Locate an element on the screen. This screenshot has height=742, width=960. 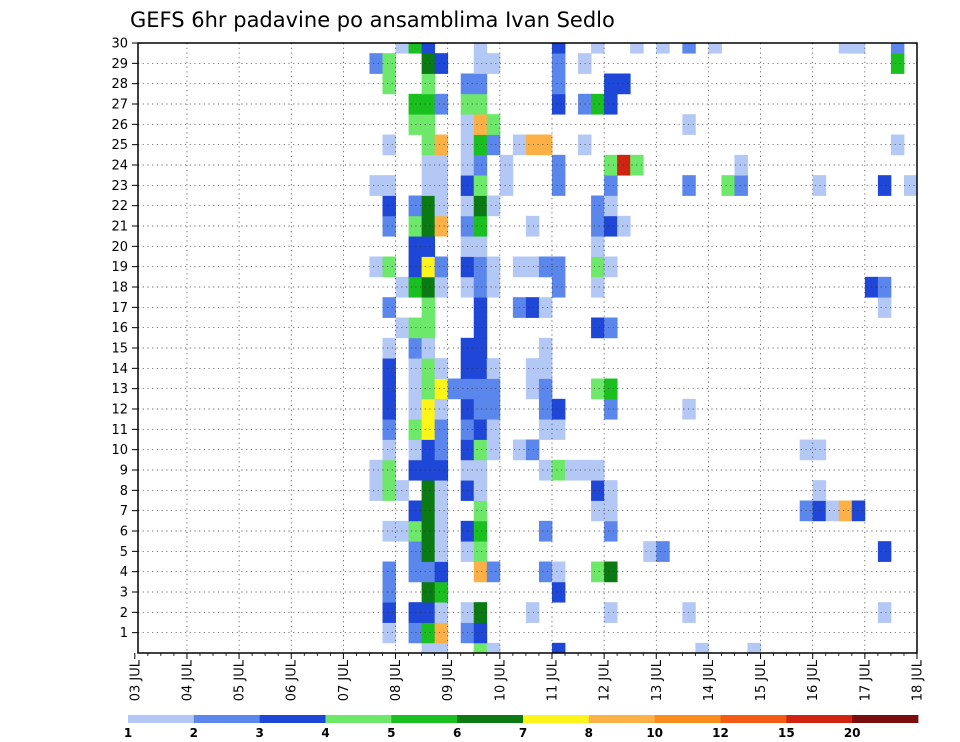
x-tick-label: 04 JUL is located at coordinates (187, 680).